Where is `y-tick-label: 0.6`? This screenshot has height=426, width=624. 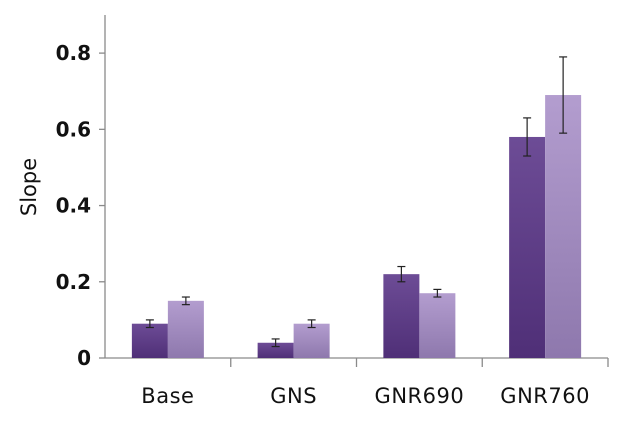
y-tick-label: 0.6 is located at coordinates (73, 129).